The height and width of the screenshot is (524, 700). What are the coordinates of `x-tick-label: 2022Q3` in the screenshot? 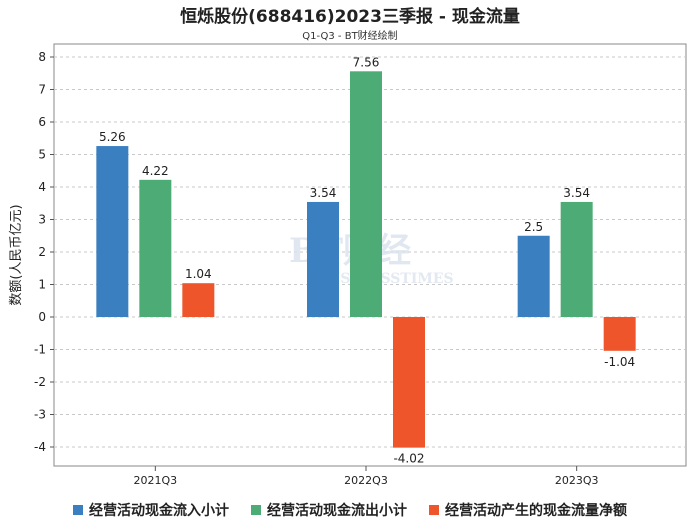 It's located at (366, 480).